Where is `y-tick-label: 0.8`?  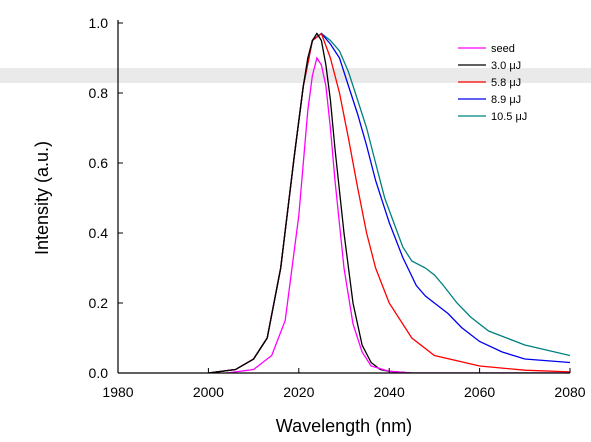
y-tick-label: 0.8 is located at coordinates (99, 93).